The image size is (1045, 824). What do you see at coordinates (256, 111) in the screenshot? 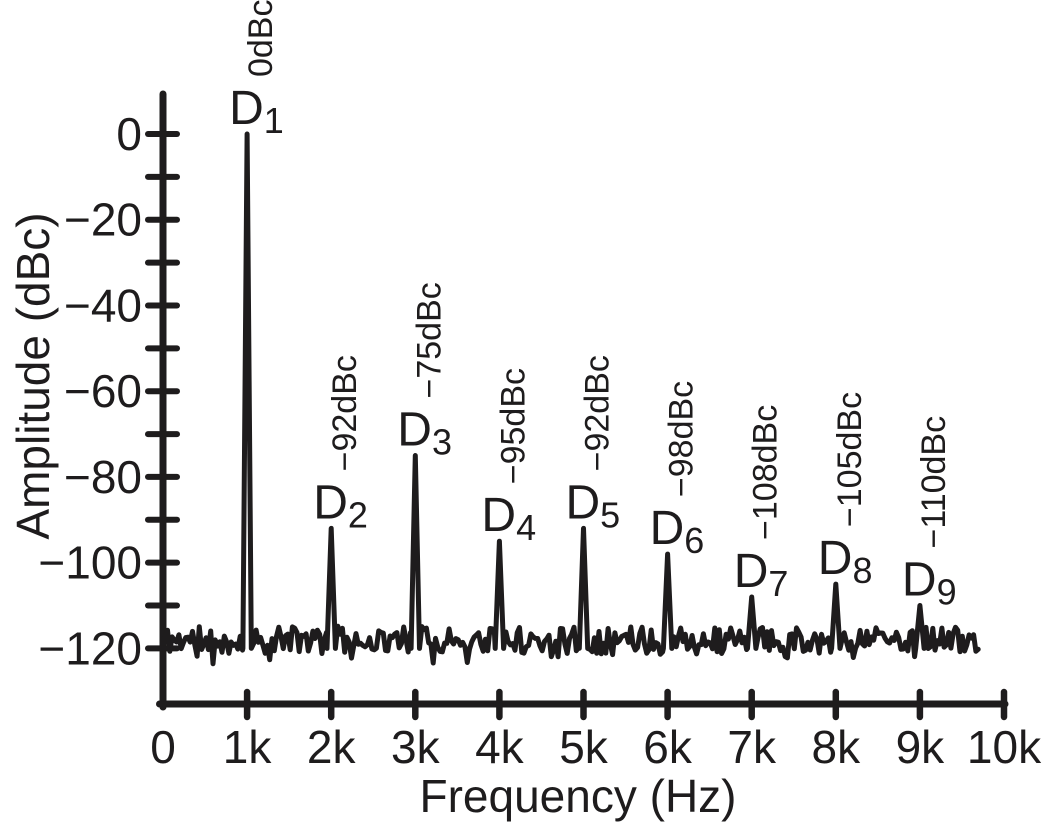
I see `peak-label-d1: D1` at bounding box center [256, 111].